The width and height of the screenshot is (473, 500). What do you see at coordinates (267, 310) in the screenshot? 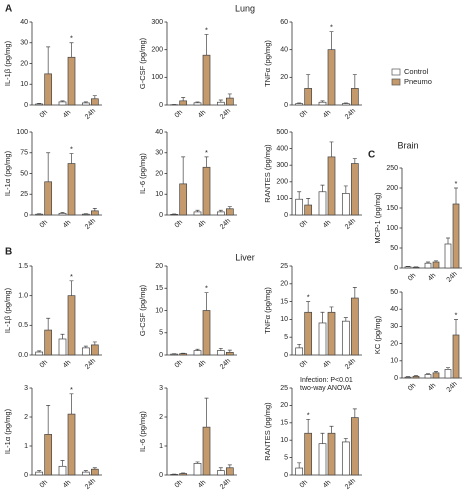
I see `y-axis-label: TNFα (pg/mg)` at bounding box center [267, 310].